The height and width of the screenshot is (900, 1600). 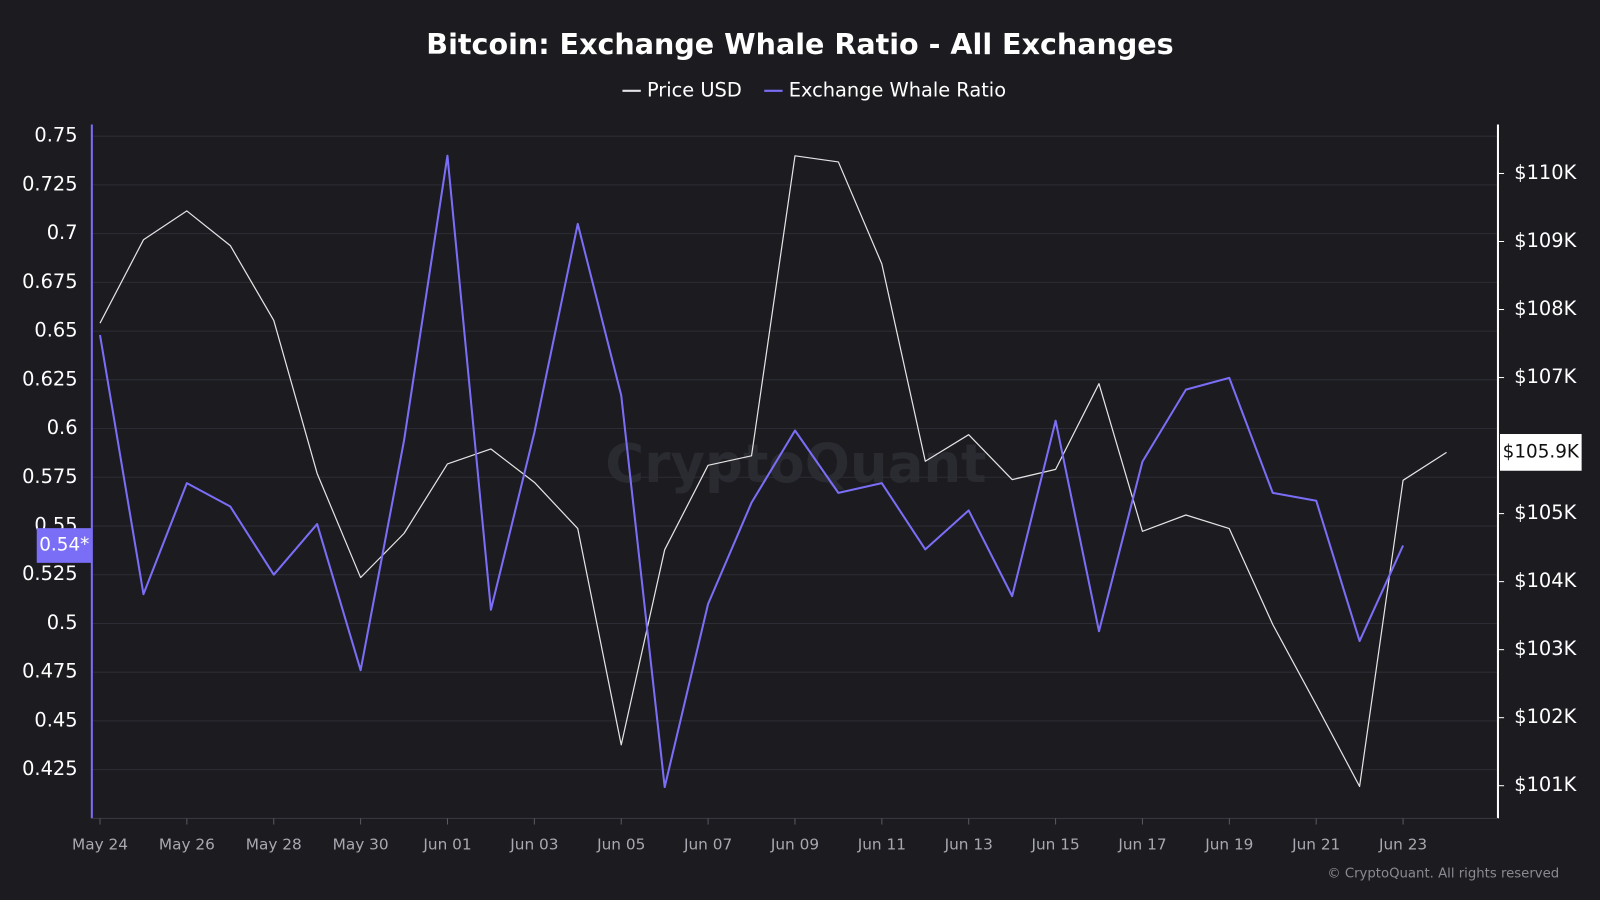 What do you see at coordinates (533, 844) in the screenshot?
I see `x-tick-label: Jun 03` at bounding box center [533, 844].